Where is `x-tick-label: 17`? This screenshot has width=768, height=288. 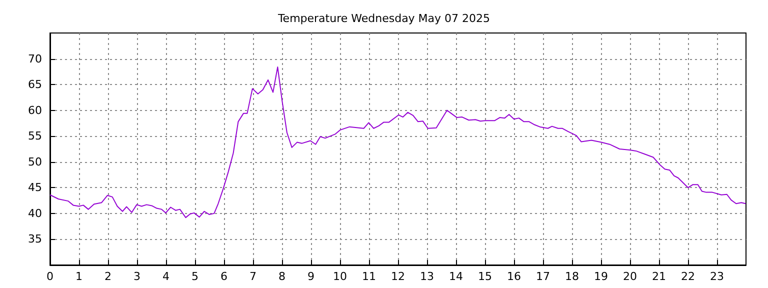 x-tick-label: 17 is located at coordinates (543, 276).